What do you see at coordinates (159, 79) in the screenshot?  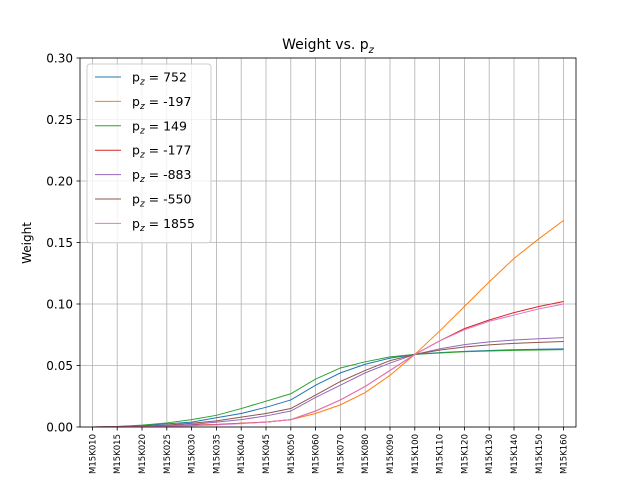 I see `legend-label: pz = 752` at bounding box center [159, 79].